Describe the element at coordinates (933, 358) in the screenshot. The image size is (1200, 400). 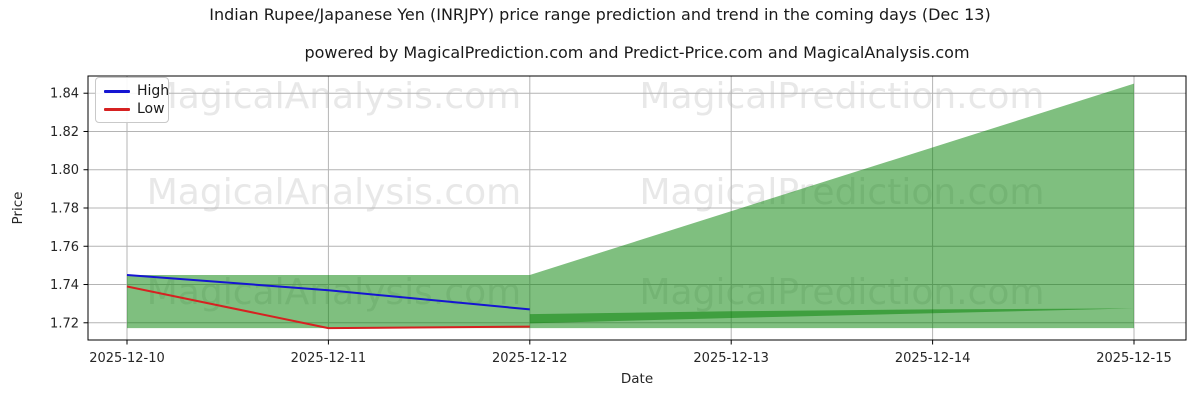
I see `x-tick-label: 2025-12-14` at that location.